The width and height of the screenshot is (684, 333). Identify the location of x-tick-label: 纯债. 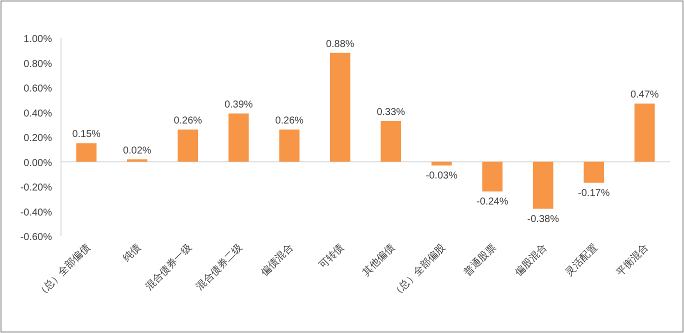
(132, 253).